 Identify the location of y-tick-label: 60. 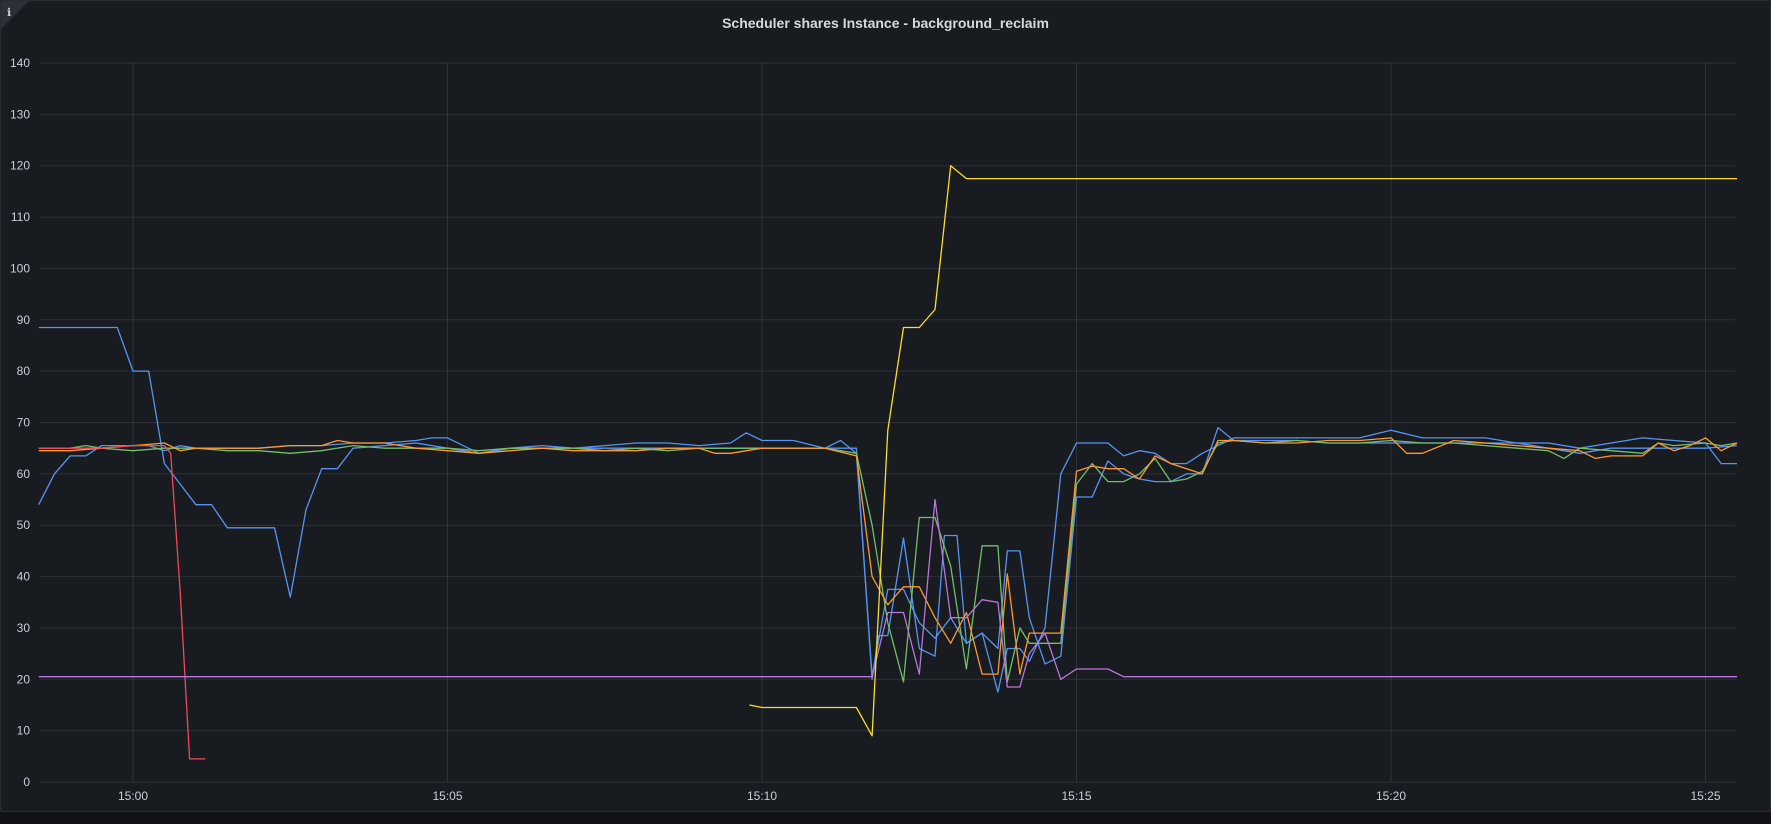
(24, 474).